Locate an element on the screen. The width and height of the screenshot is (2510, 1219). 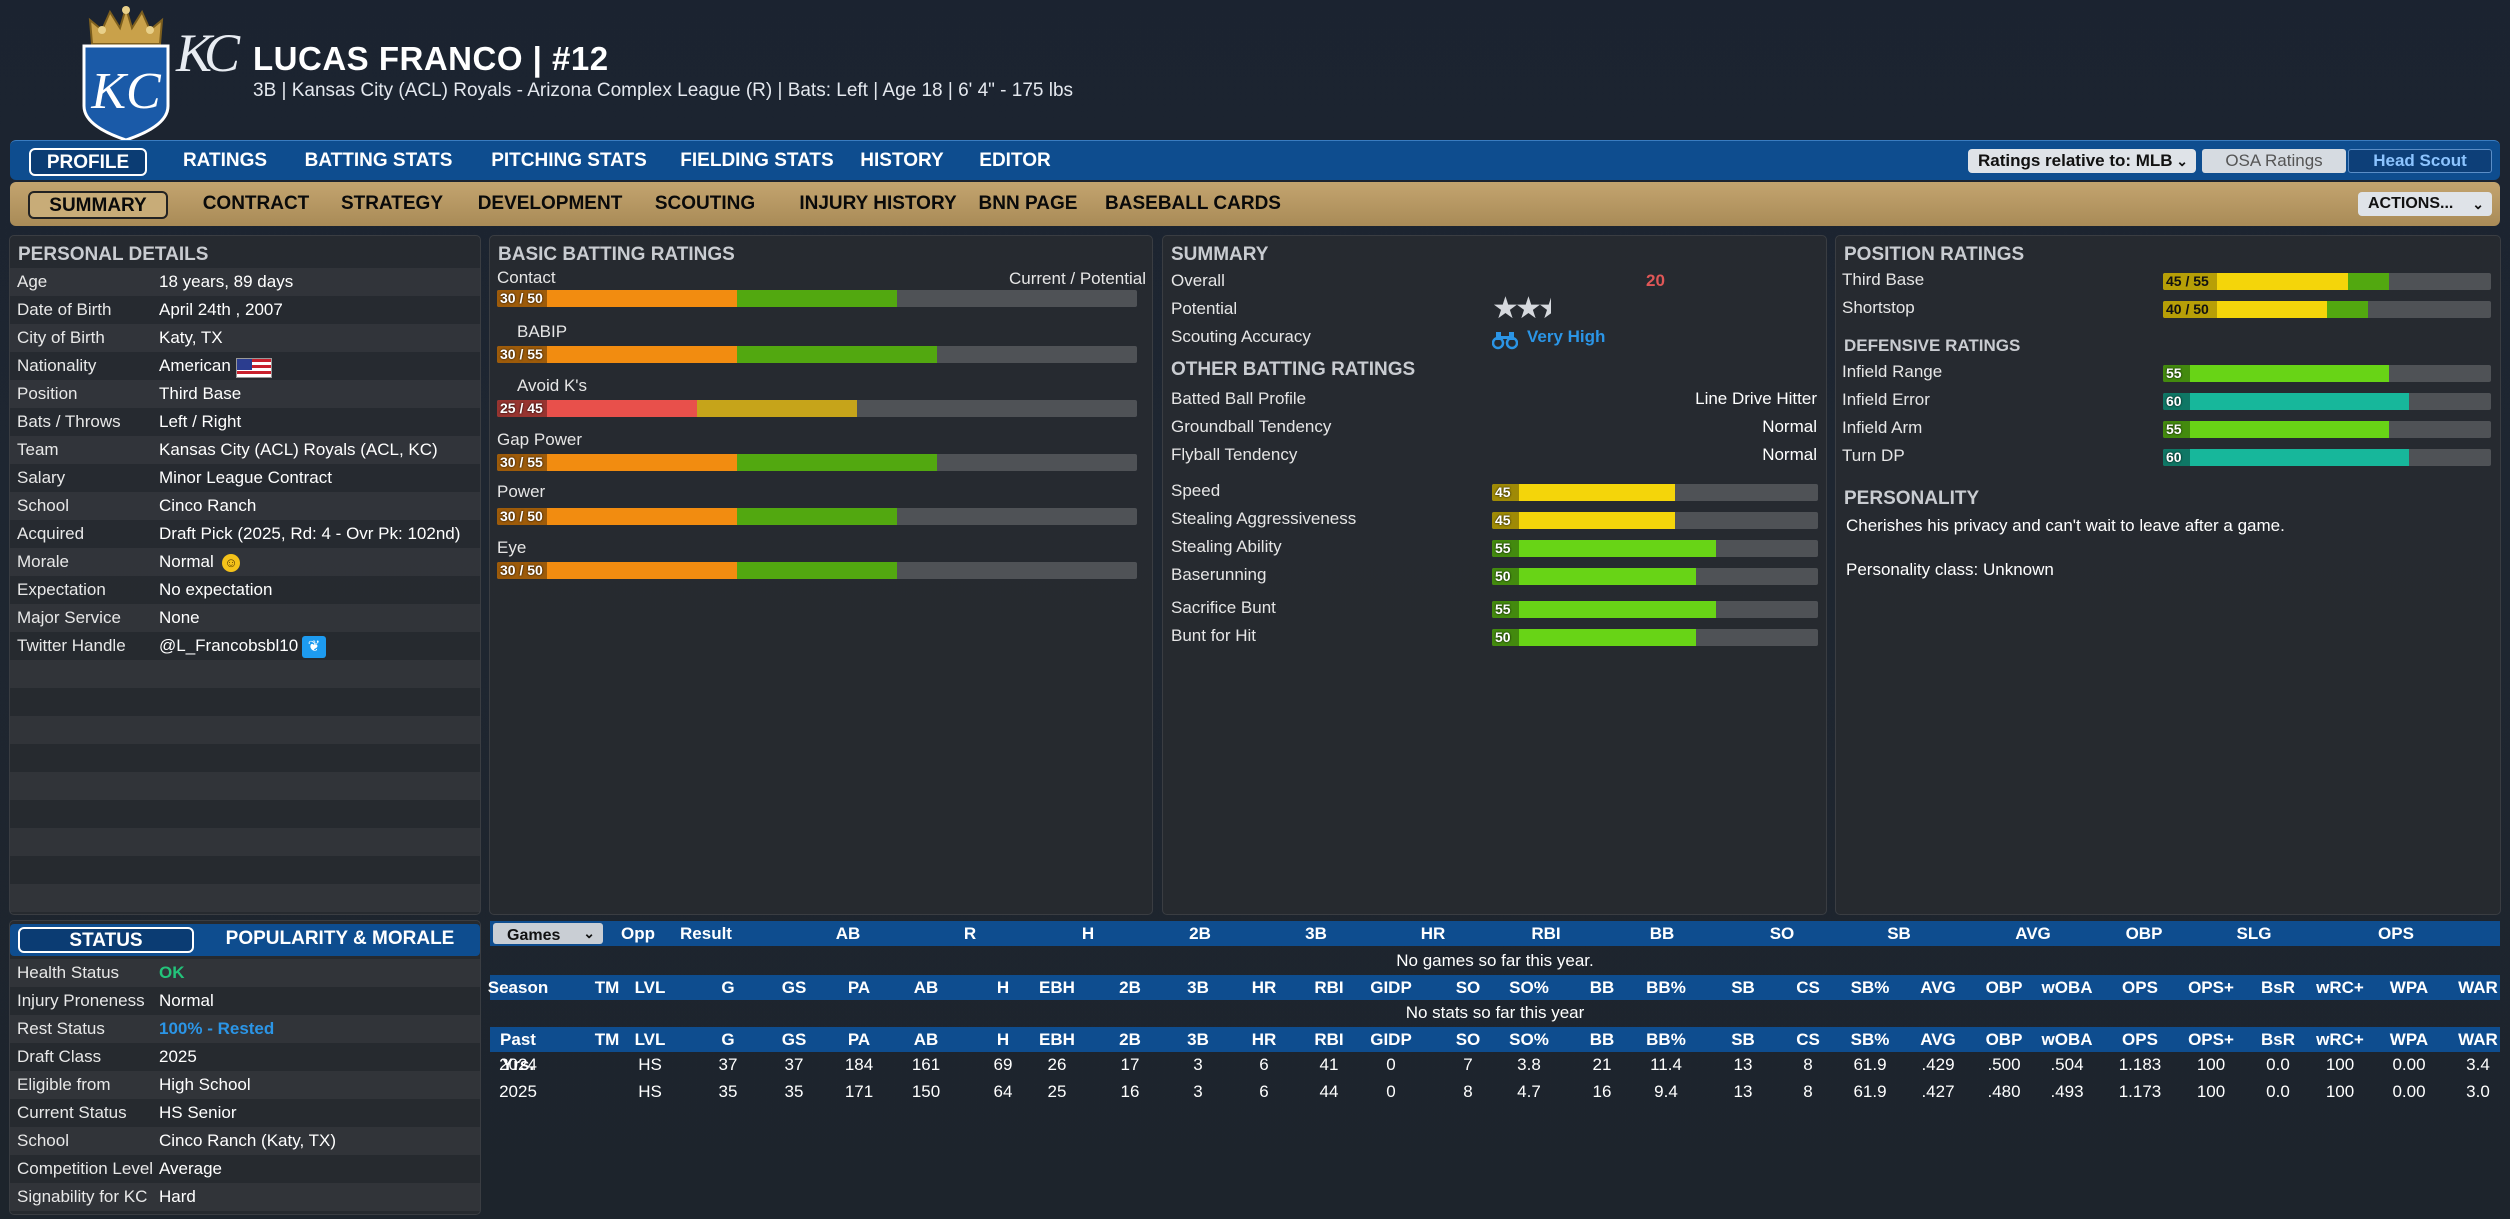
tab-scouting: SCOUTING is located at coordinates (705, 203).